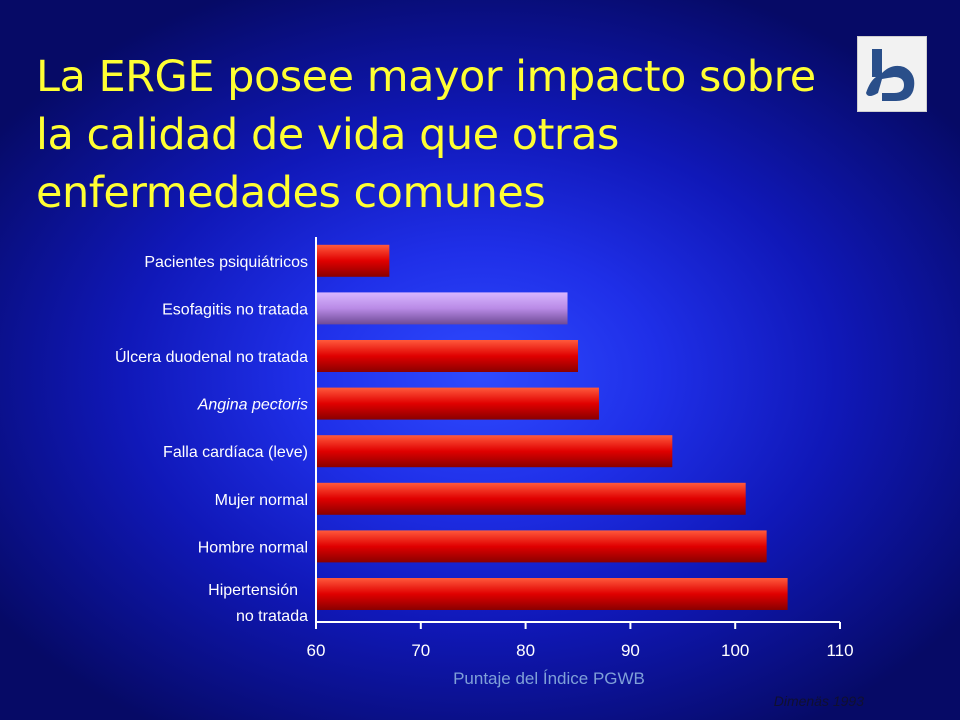 This screenshot has width=960, height=720. I want to click on x-tick-label-0: 60, so click(316, 650).